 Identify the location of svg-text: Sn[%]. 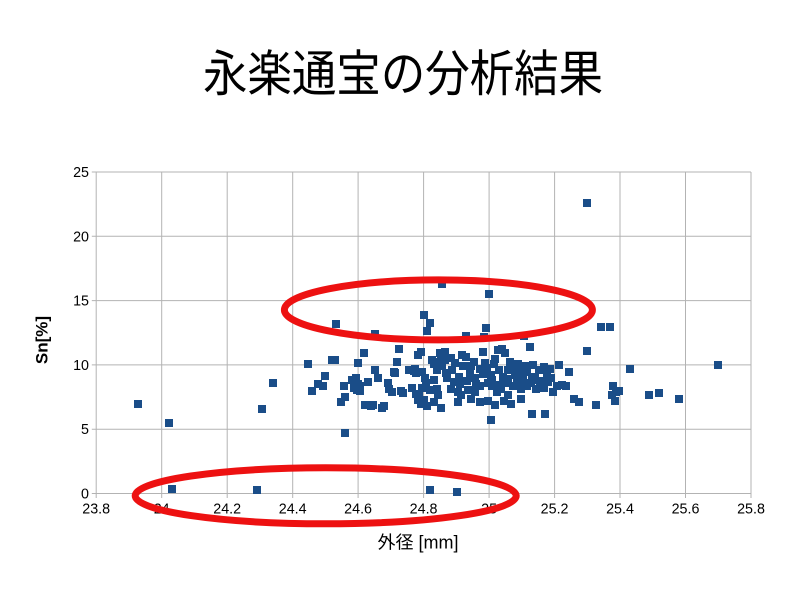
(42, 340).